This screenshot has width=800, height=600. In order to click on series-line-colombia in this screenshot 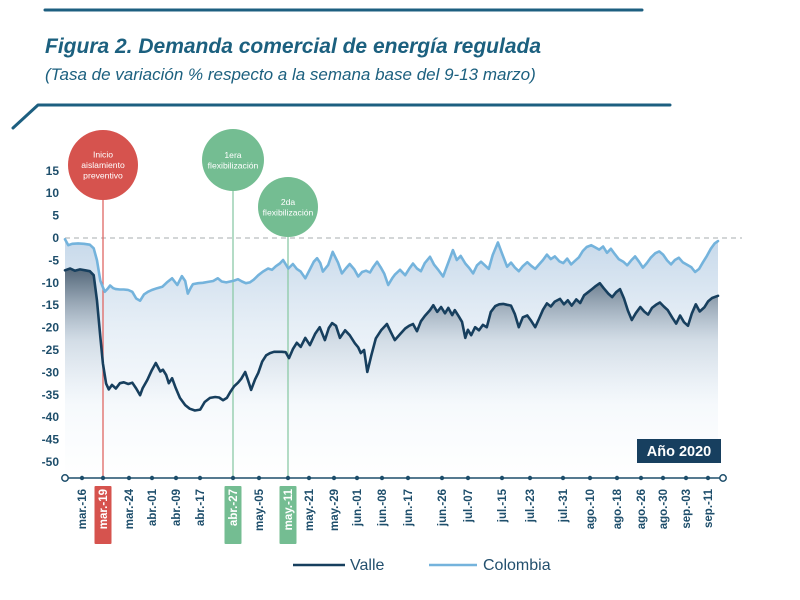, I will do `click(391, 270)`.